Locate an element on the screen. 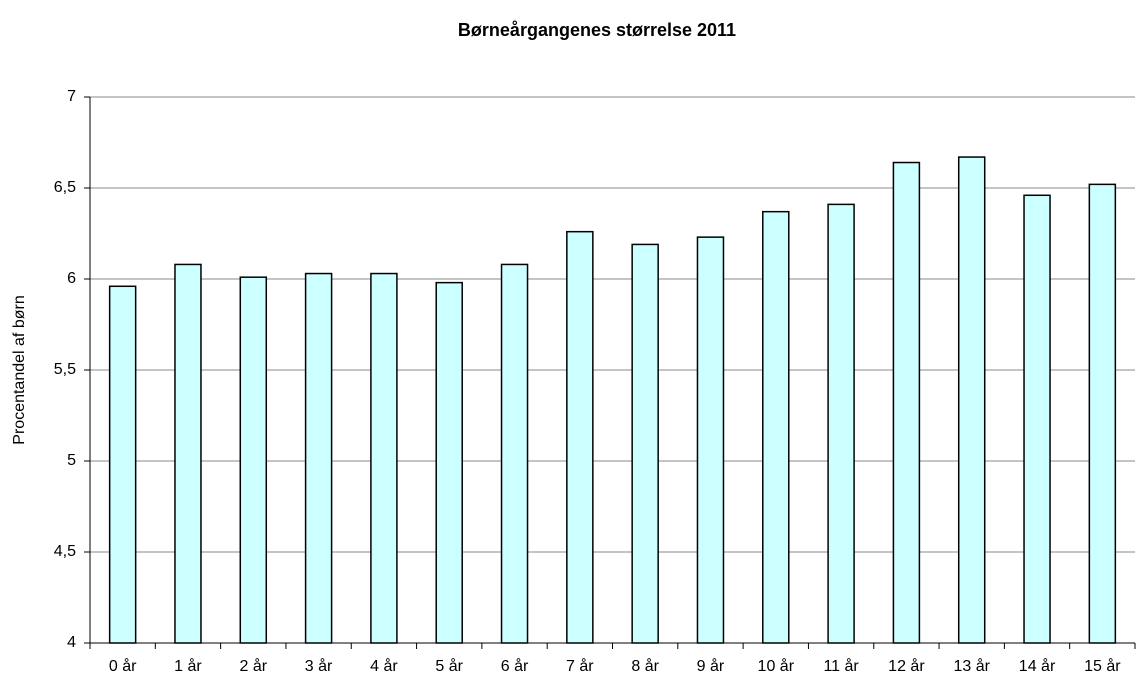  chart-title: Børneårgangenes størrelse 2011 is located at coordinates (597, 30).